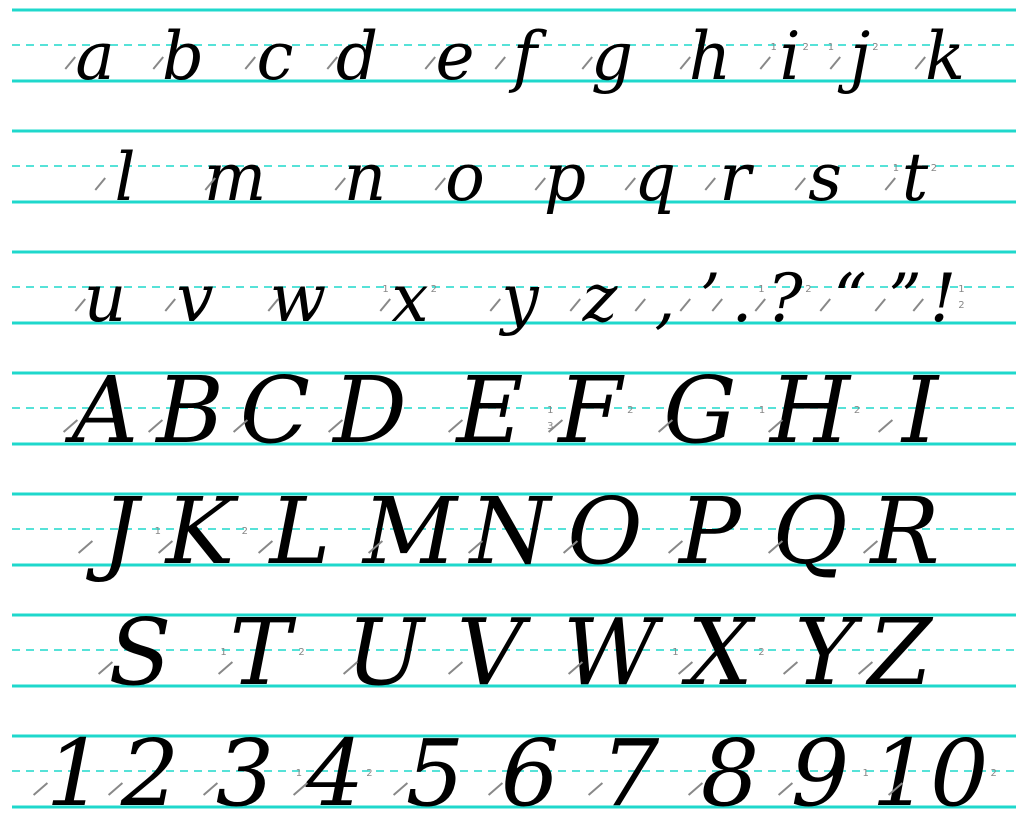 This screenshot has width=1024, height=819. I want to click on cursive-glyph-7: 7, so click(630, 769).